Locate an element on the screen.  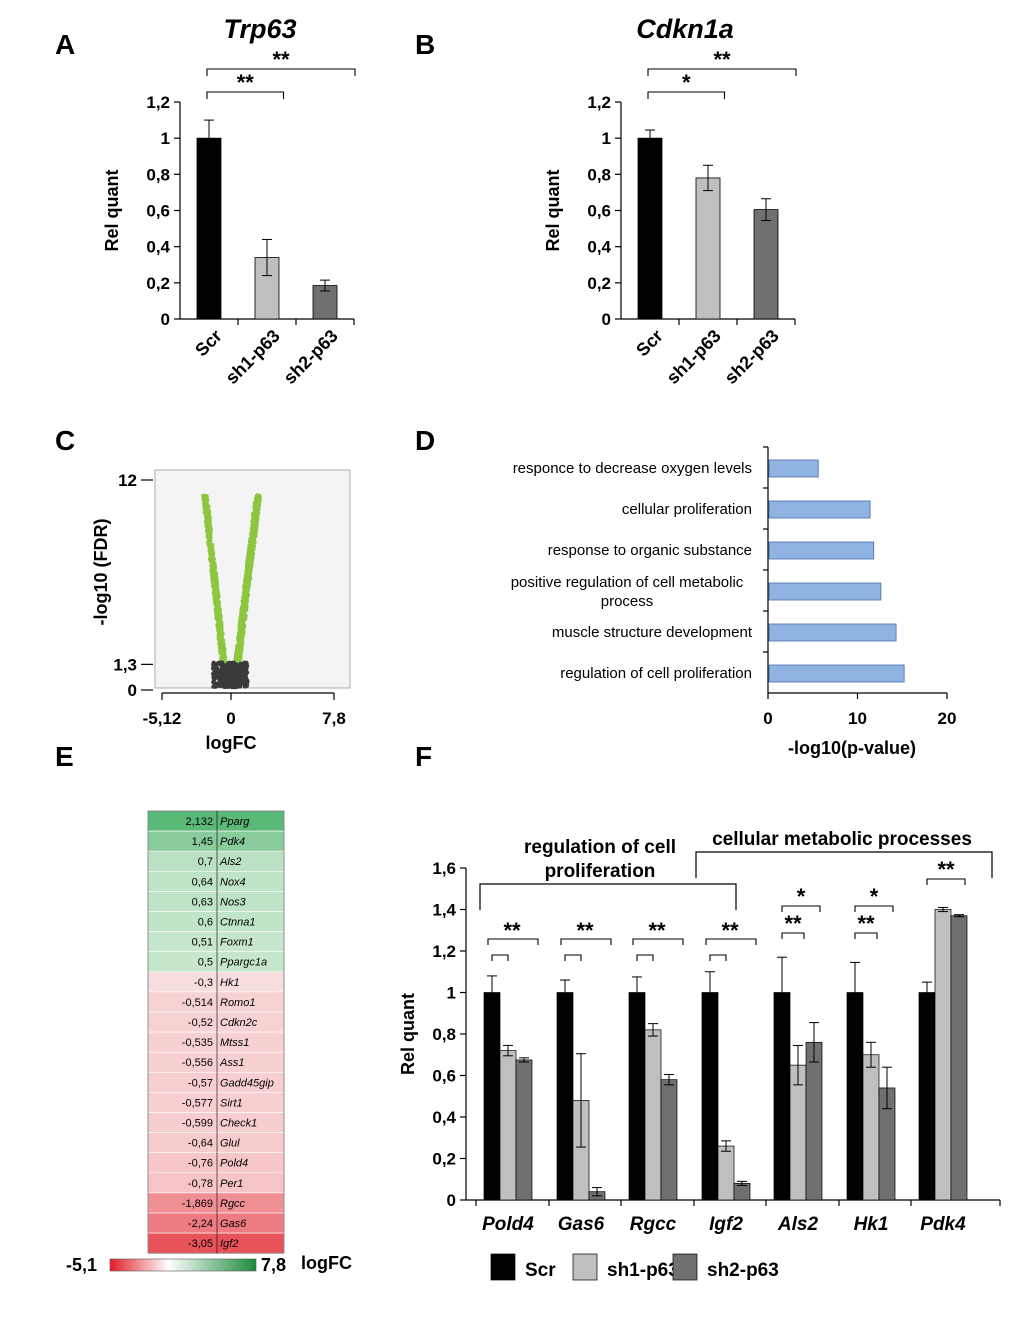
go-term-label: responce to decrease oxygen levels is located at coordinates (632, 468).